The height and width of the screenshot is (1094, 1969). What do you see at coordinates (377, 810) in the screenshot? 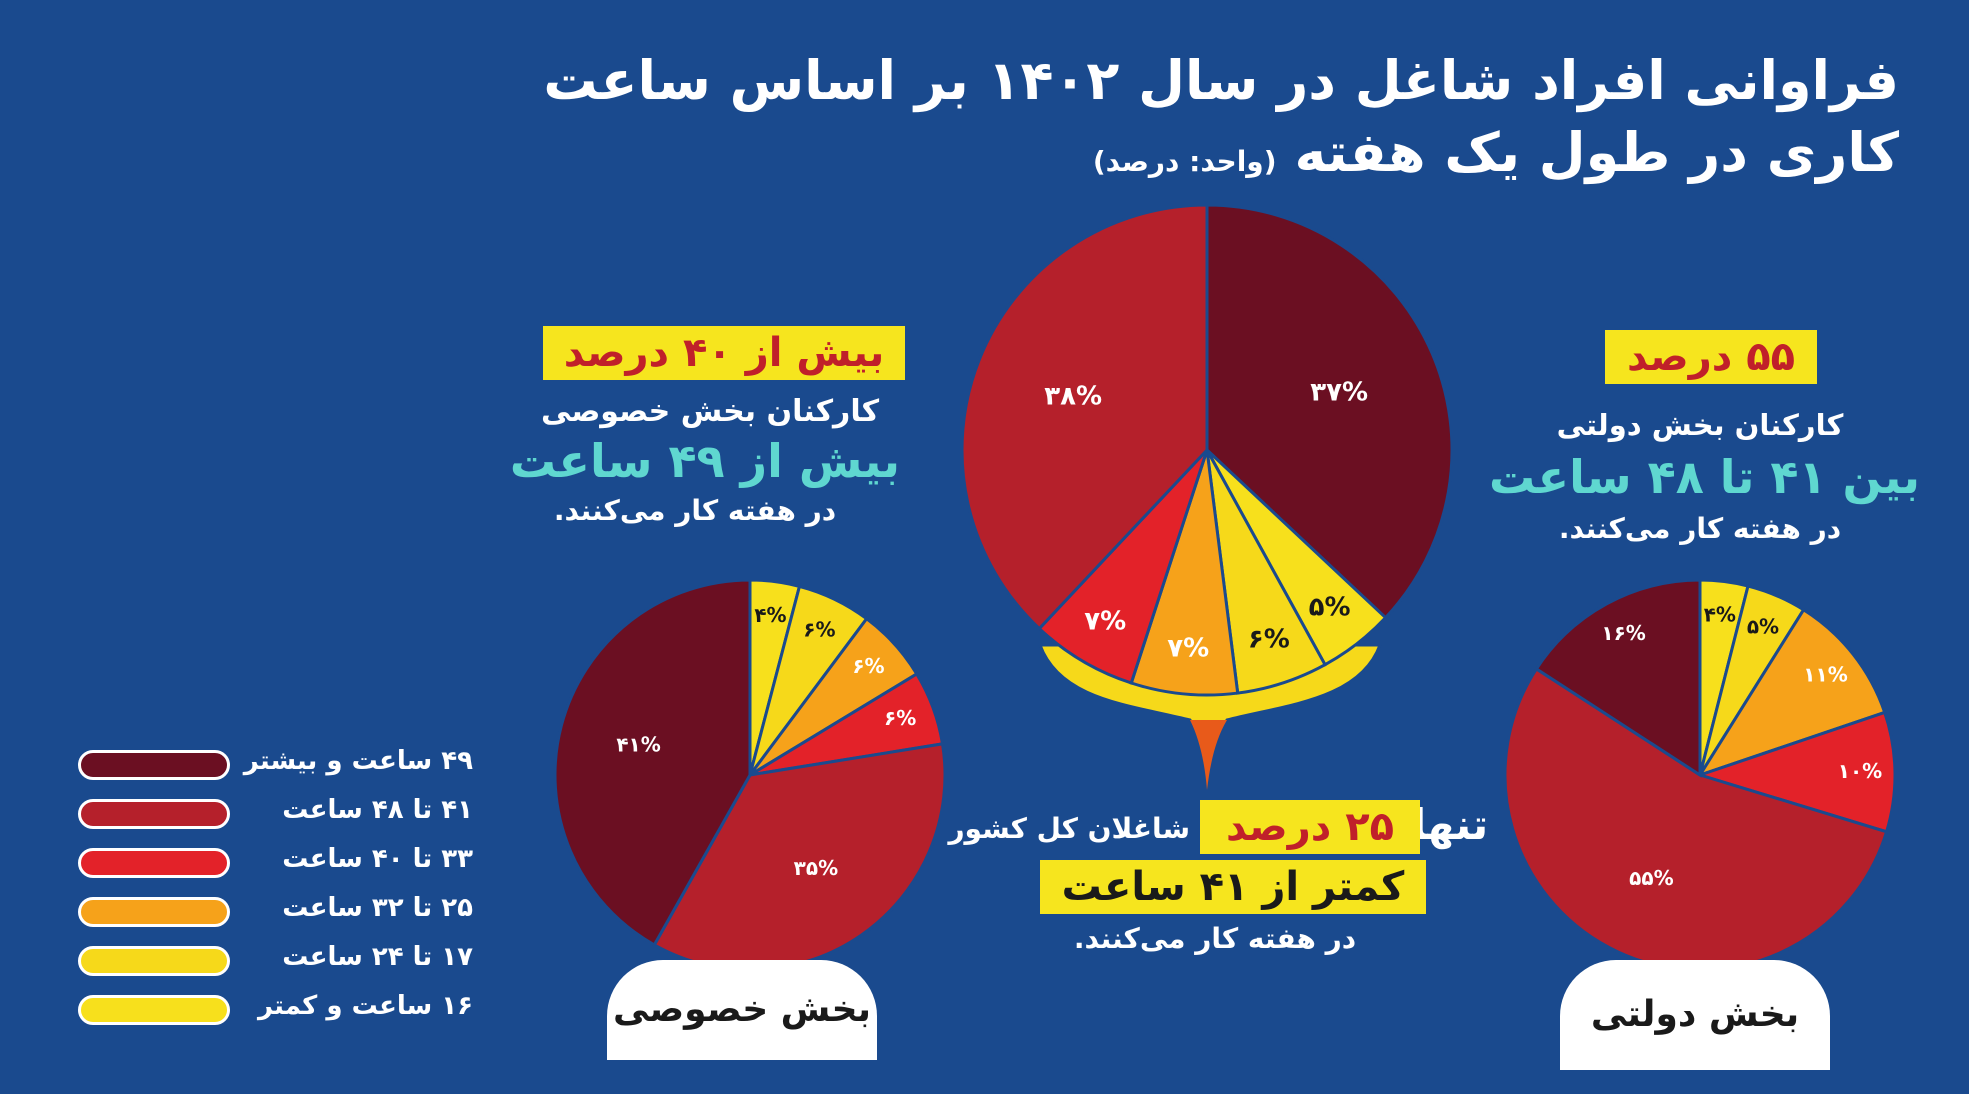
I see `legend-label: ۴۱ تا ۴۸ ساعت` at bounding box center [377, 810].